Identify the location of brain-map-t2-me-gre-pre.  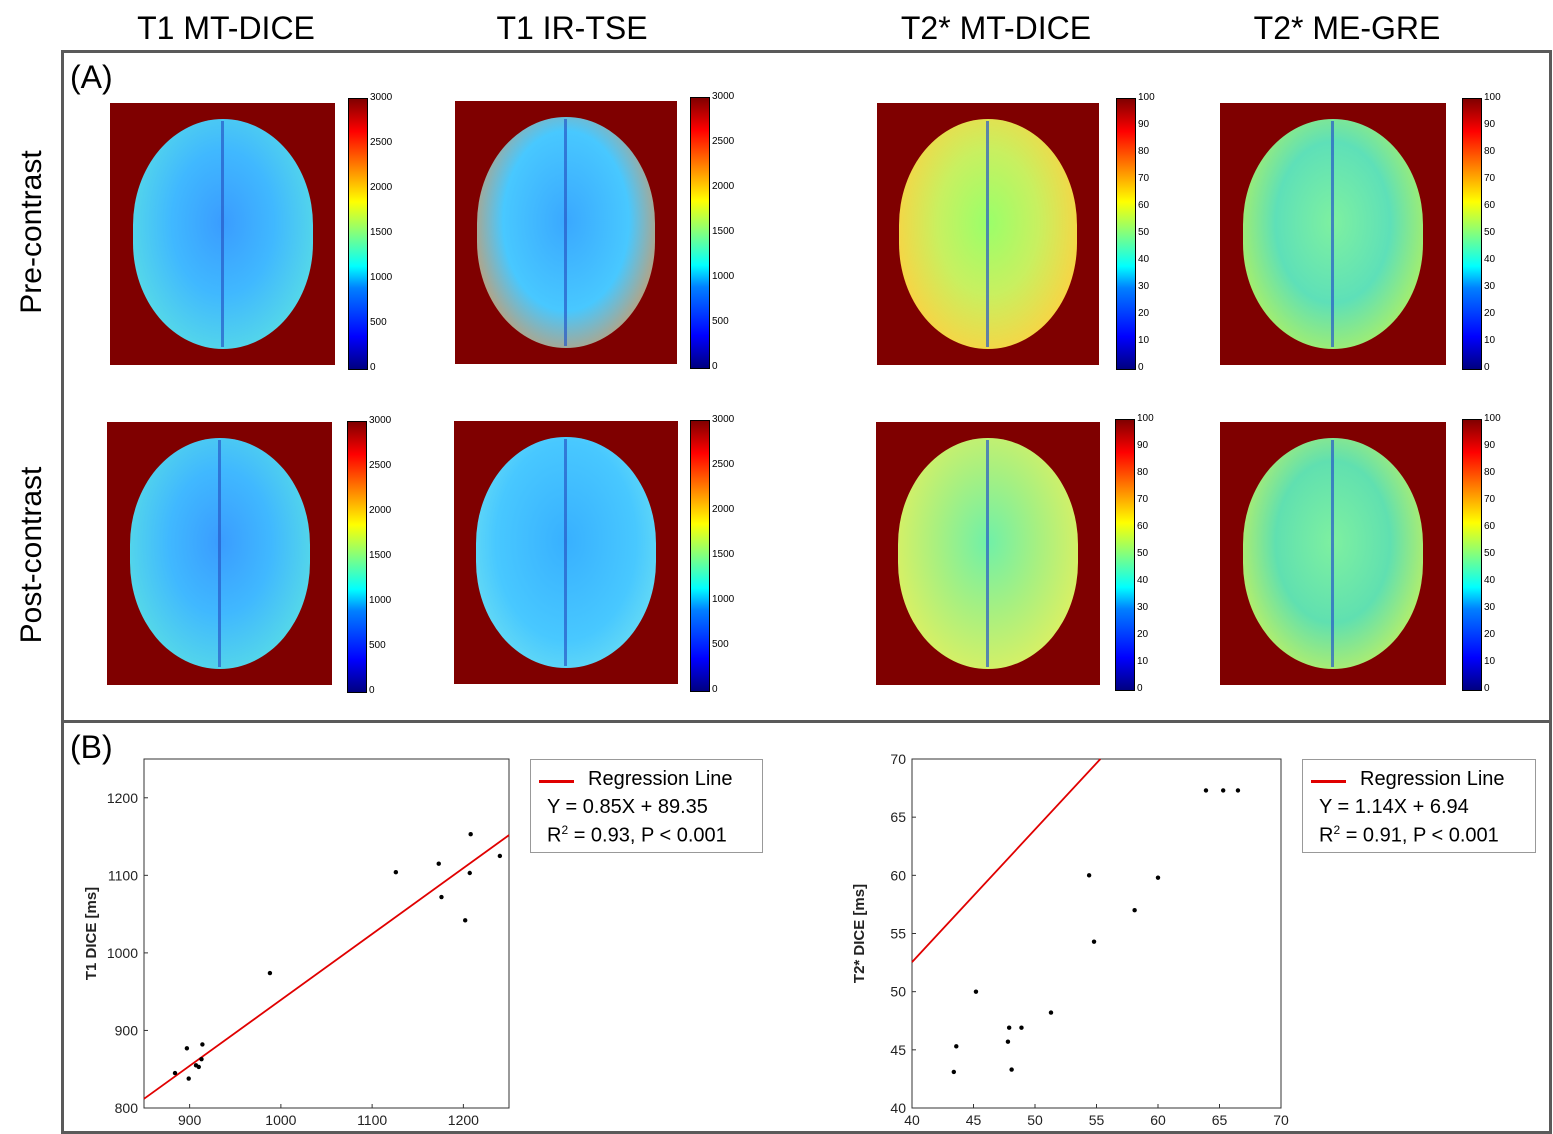
(1333, 234).